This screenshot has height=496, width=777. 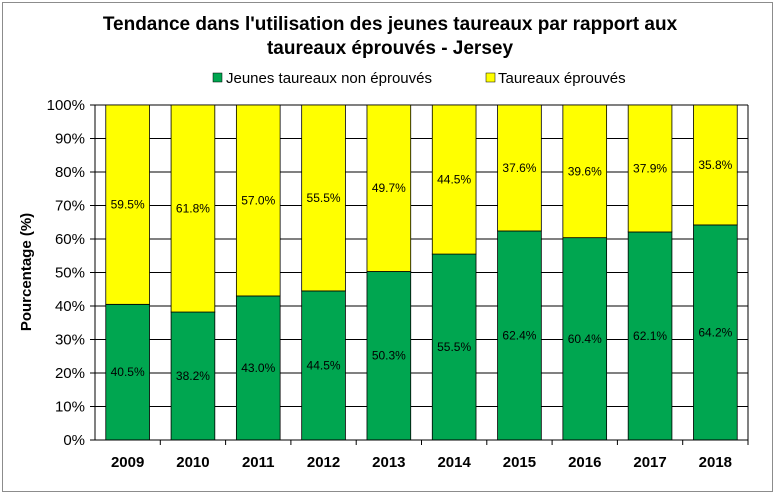 What do you see at coordinates (70, 340) in the screenshot?
I see `y-tick-label: 30%` at bounding box center [70, 340].